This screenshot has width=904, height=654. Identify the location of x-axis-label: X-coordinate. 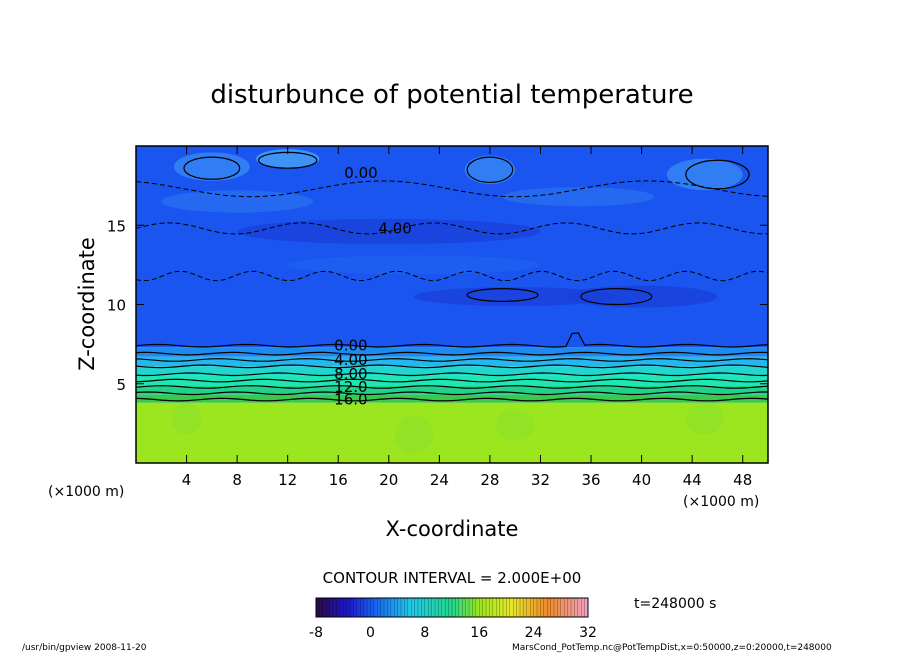
(452, 529).